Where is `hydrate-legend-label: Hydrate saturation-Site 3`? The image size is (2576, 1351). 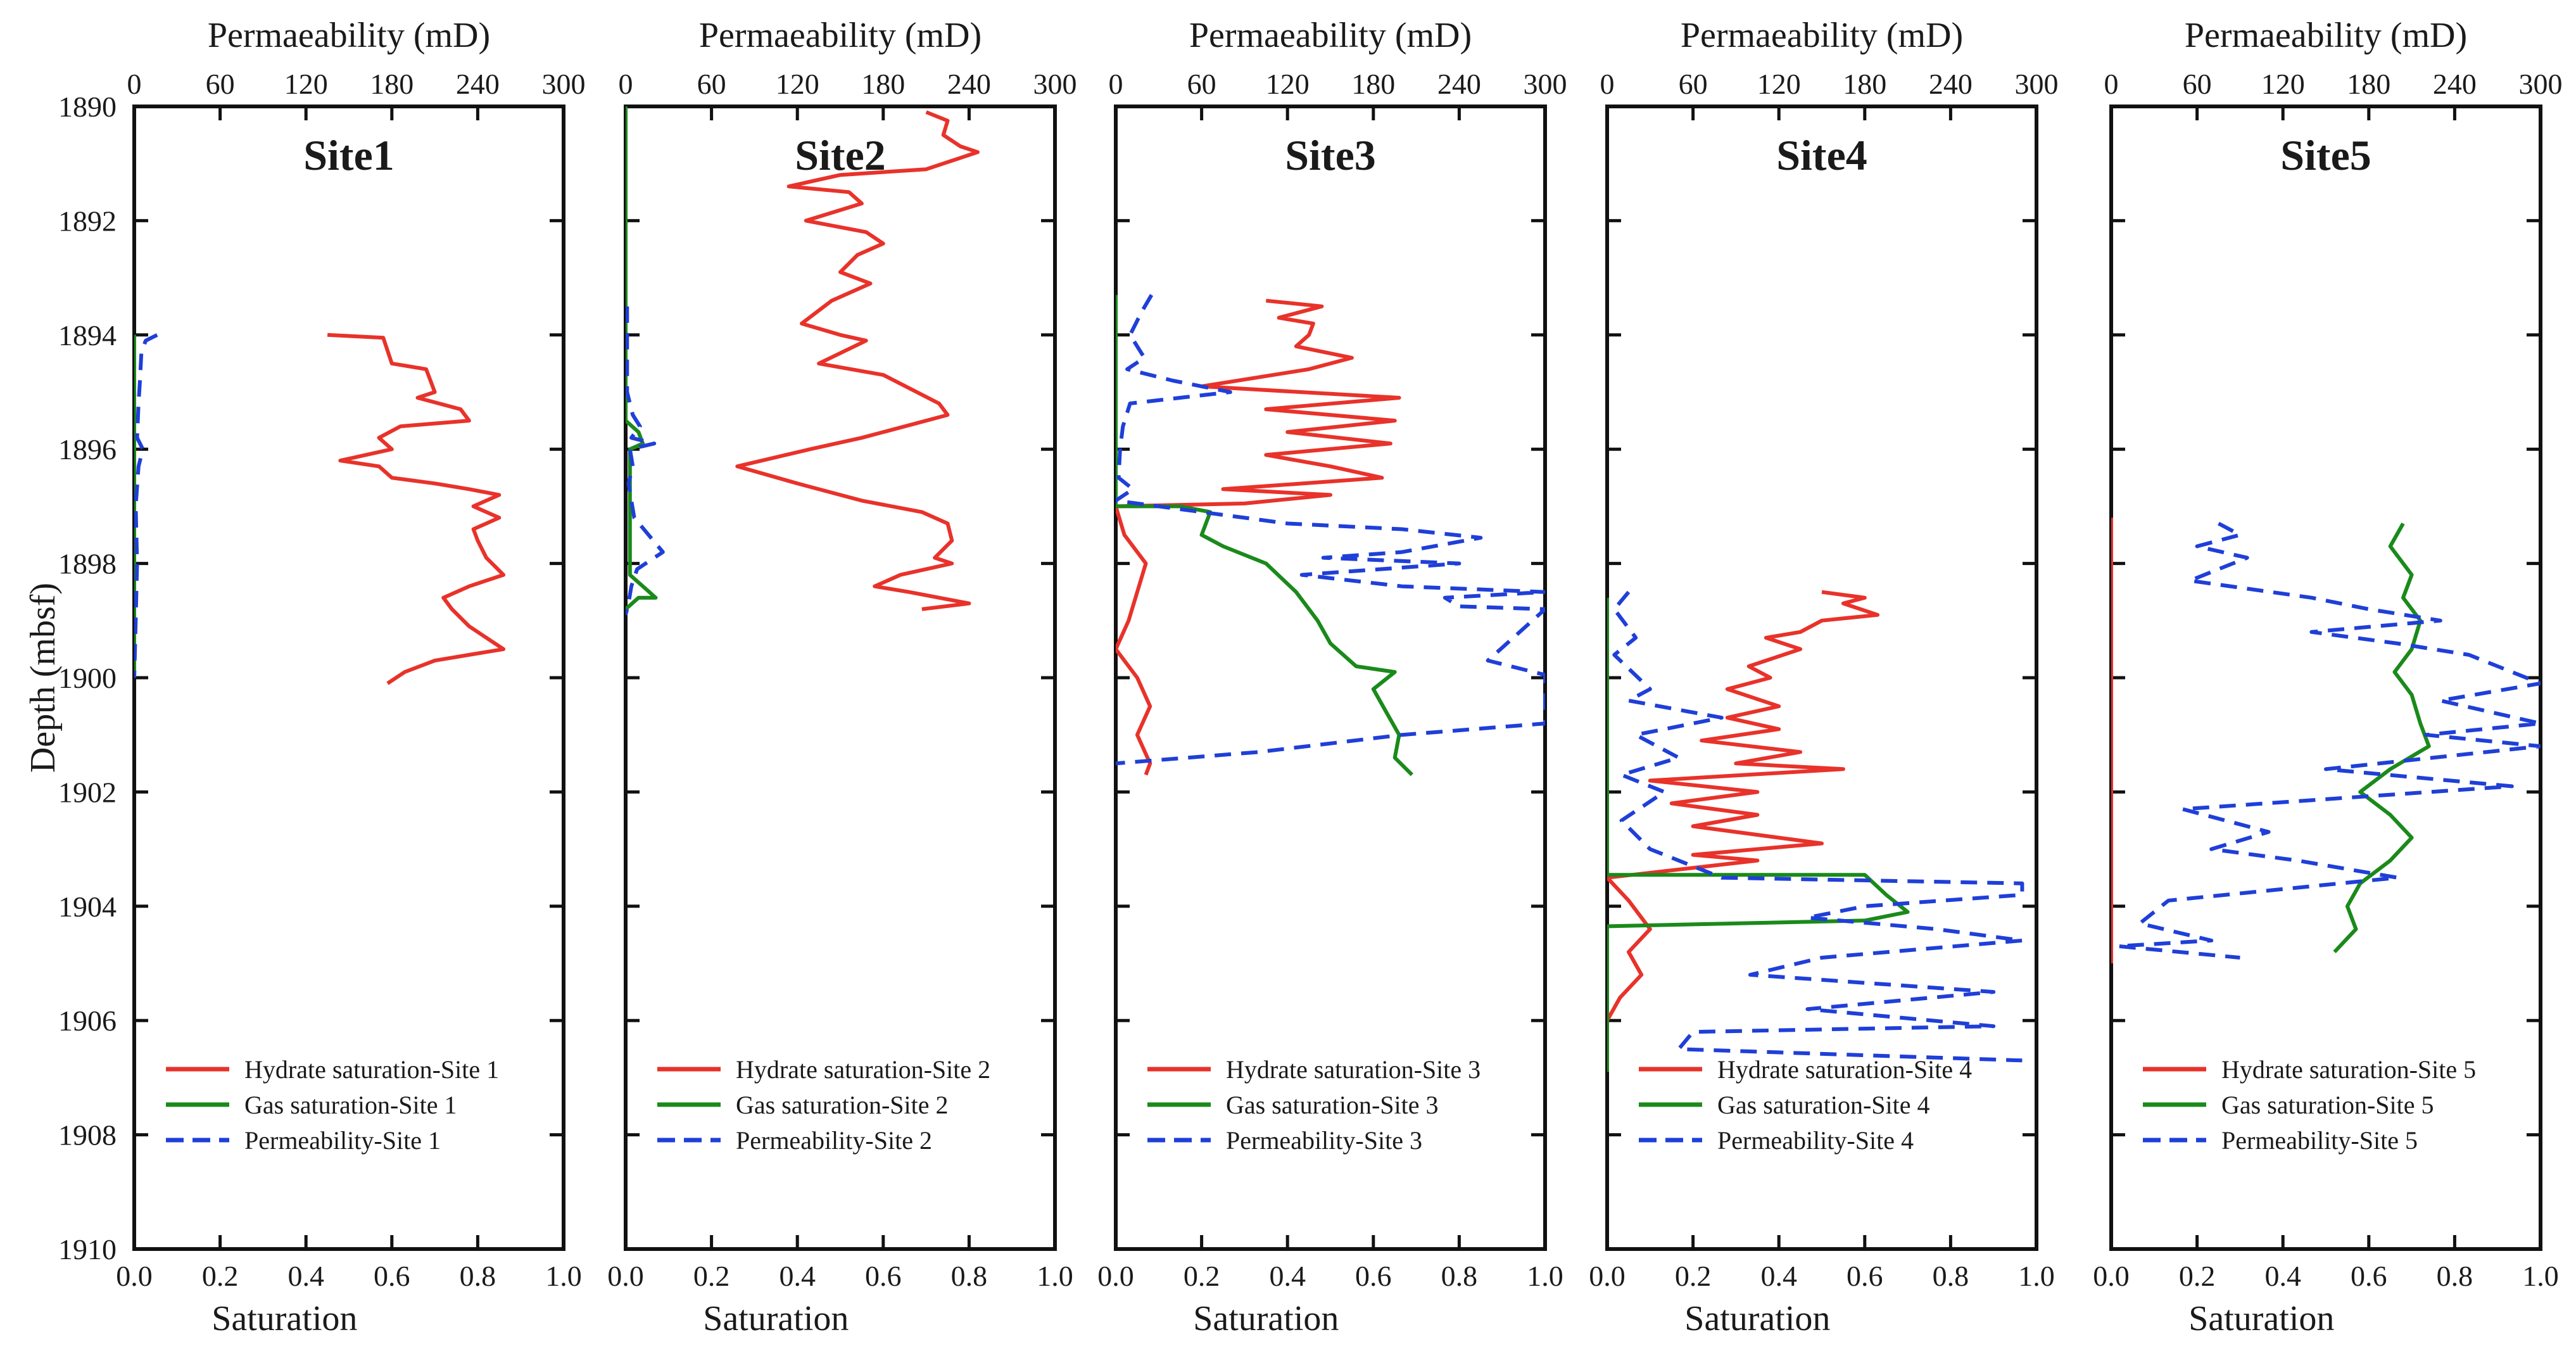 hydrate-legend-label: Hydrate saturation-Site 3 is located at coordinates (1353, 1069).